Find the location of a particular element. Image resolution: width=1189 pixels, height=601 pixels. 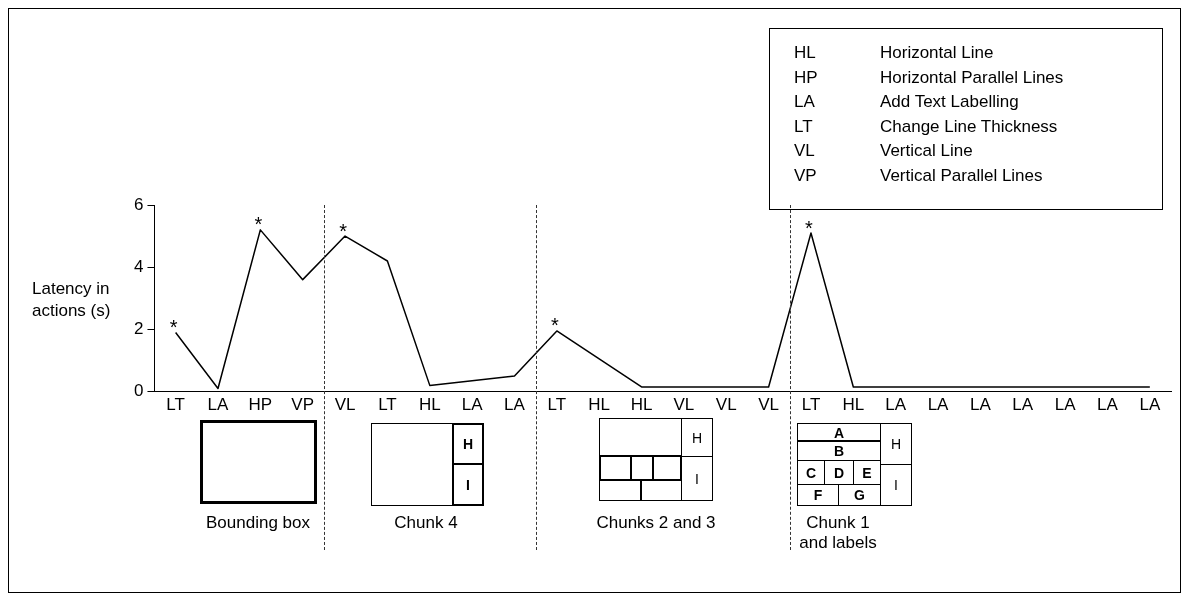

y-axis-title: Latency in actions (s) is located at coordinates (71, 299).